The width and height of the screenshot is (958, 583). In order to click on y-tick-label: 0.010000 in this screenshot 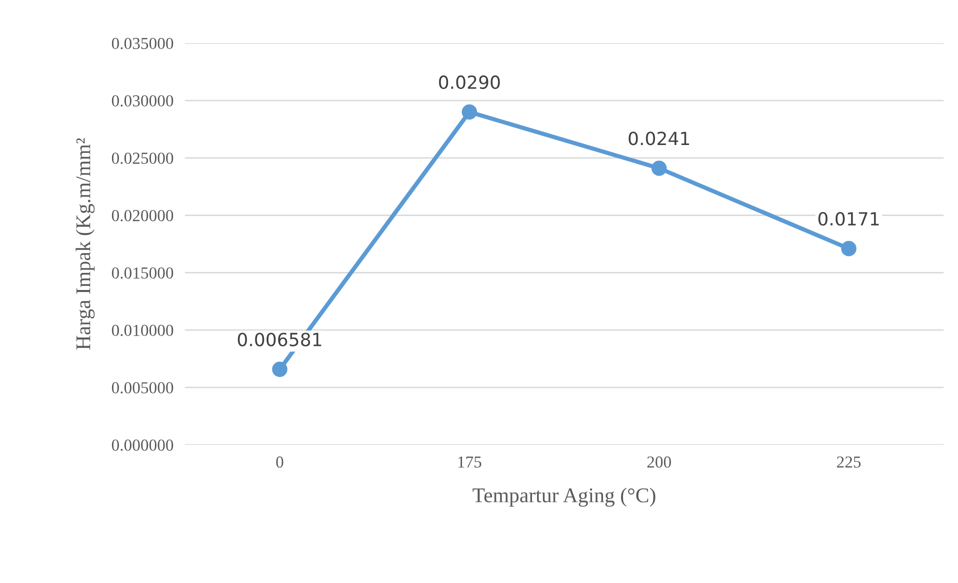, I will do `click(143, 330)`.